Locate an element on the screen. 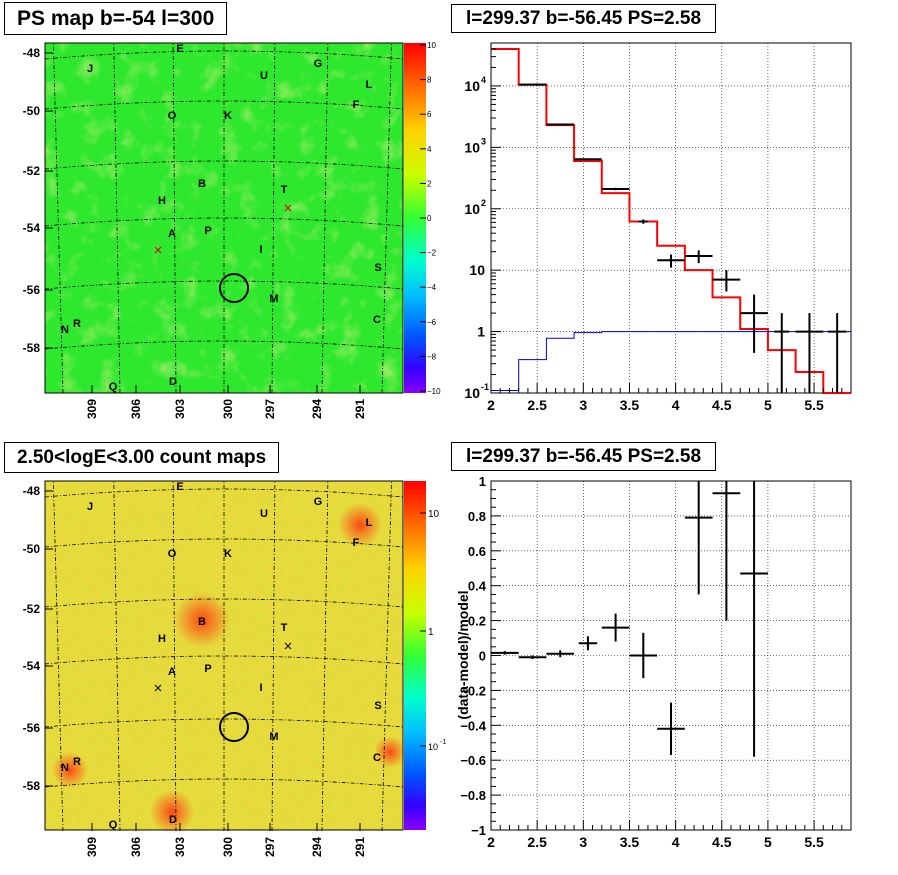  colorbar-tick-label: −10 is located at coordinates (434, 391).